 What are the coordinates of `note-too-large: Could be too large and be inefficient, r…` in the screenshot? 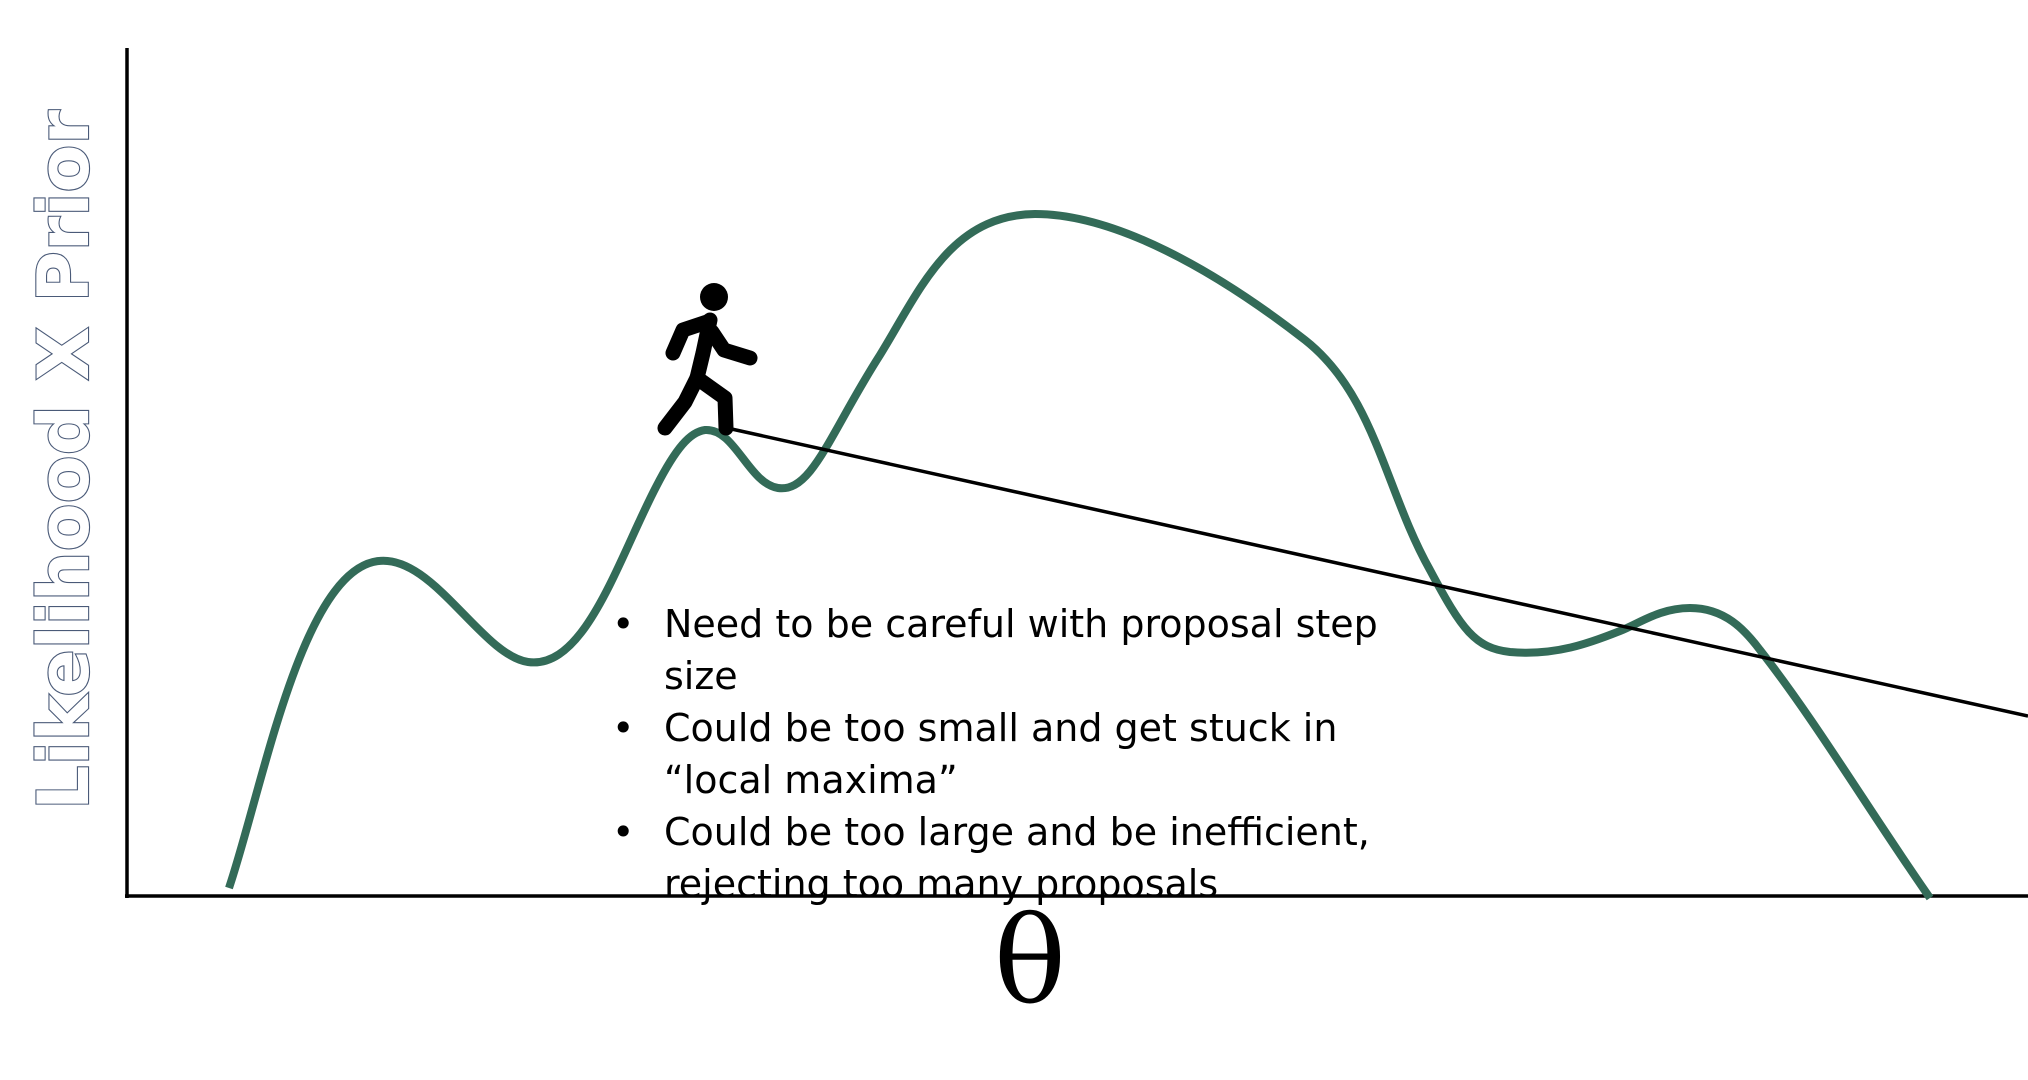 It's located at (1004, 858).